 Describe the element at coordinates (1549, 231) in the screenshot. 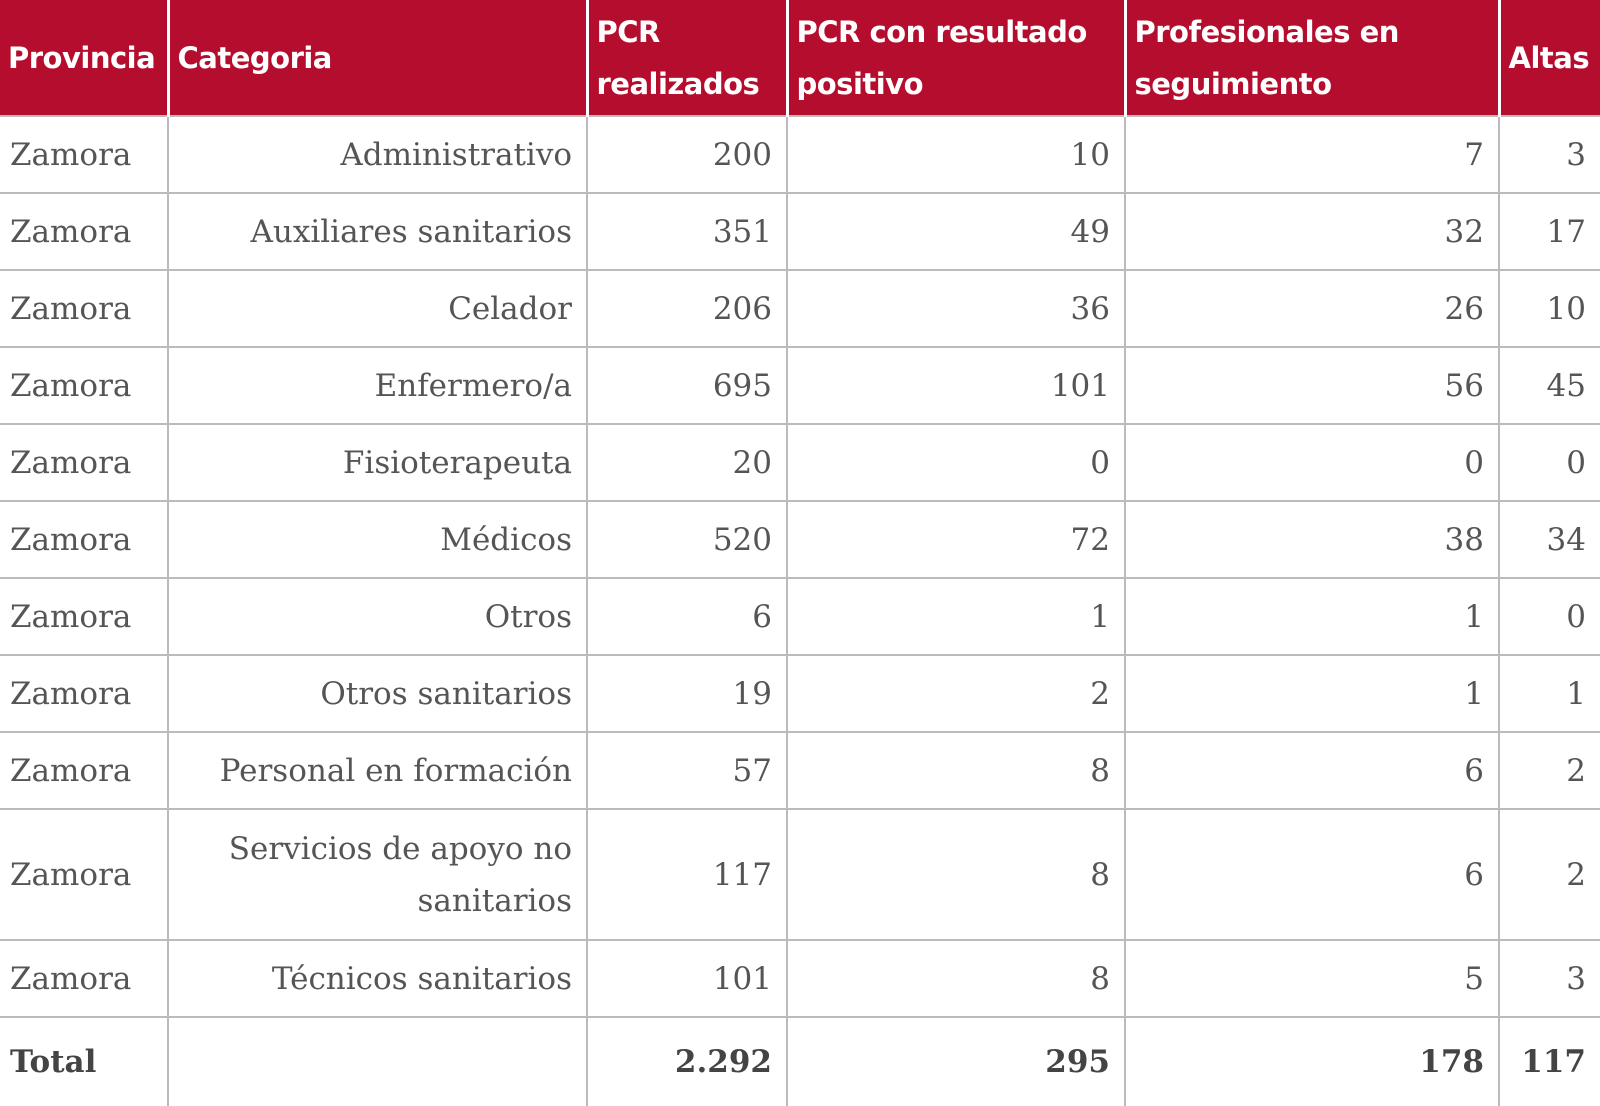

I see `table-cell: 17` at that location.